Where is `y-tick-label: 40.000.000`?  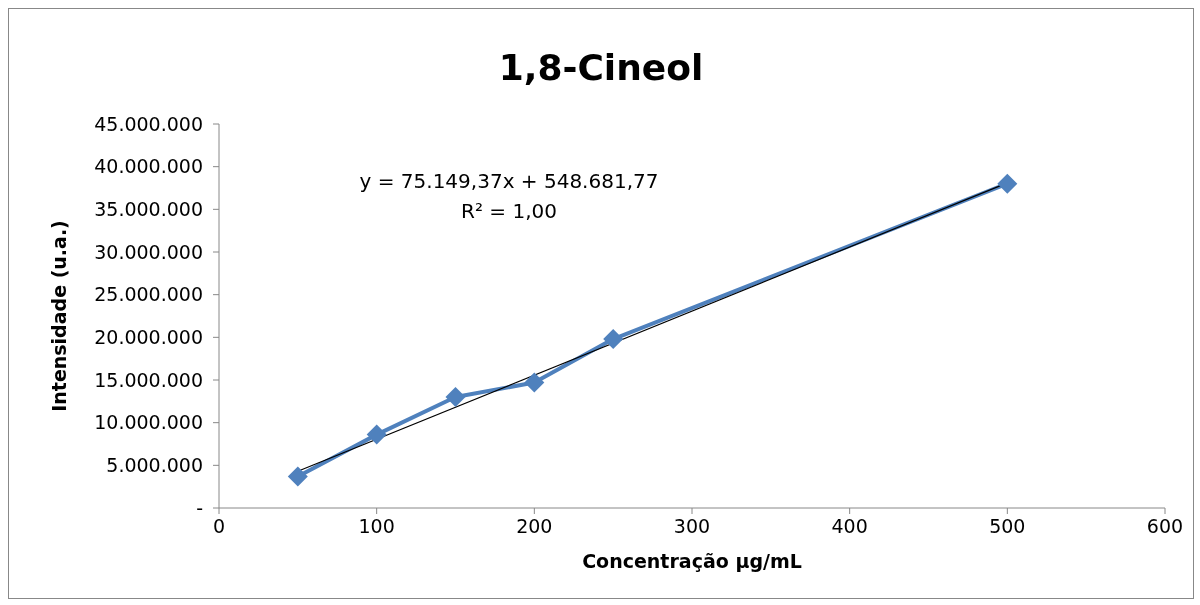 y-tick-label: 40.000.000 is located at coordinates (148, 166).